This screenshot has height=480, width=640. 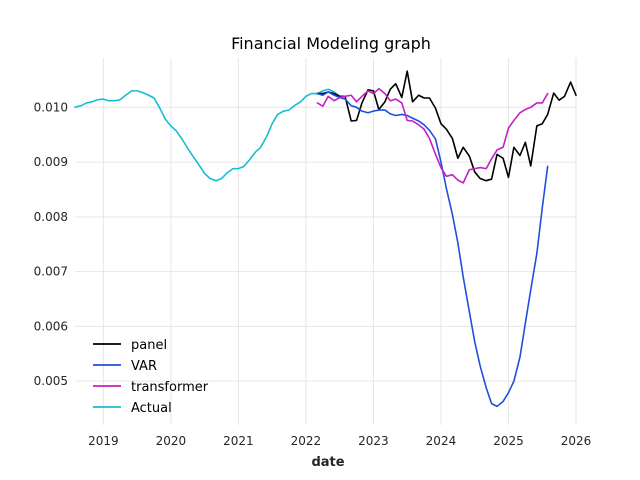 I want to click on x-tick-label: 2025, so click(x=508, y=441).